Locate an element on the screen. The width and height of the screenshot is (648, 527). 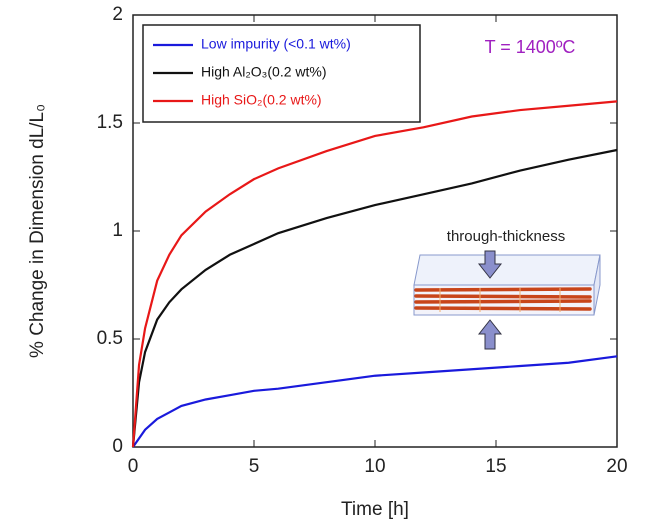
x-tick-label: 20 is located at coordinates (616, 466).